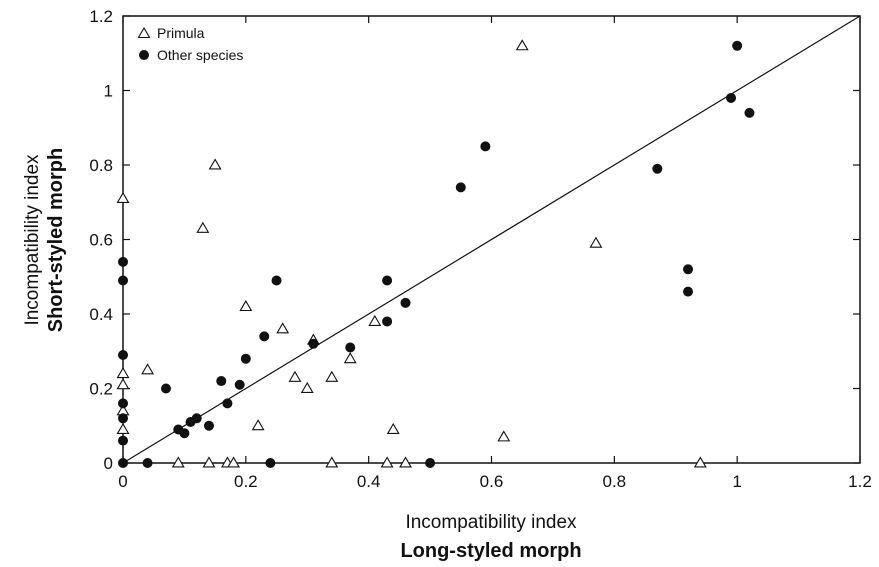 Image resolution: width=879 pixels, height=567 pixels. I want to click on legend-marker-primula, so click(144, 32).